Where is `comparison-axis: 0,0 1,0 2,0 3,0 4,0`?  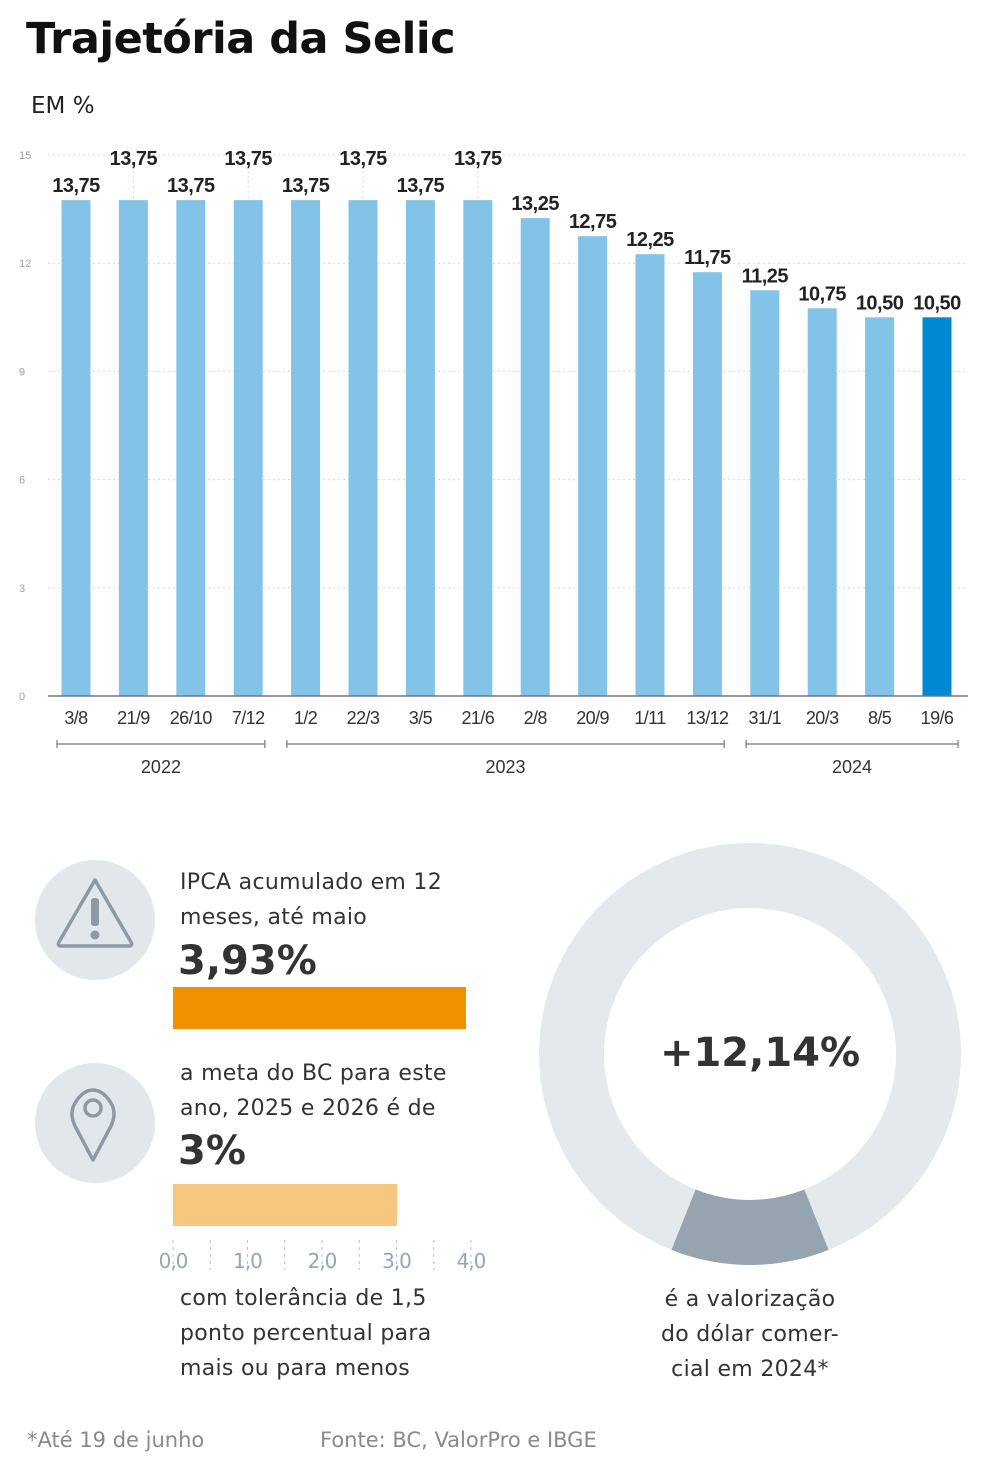
comparison-axis: 0,0 1,0 2,0 3,0 4,0 is located at coordinates (323, 1256).